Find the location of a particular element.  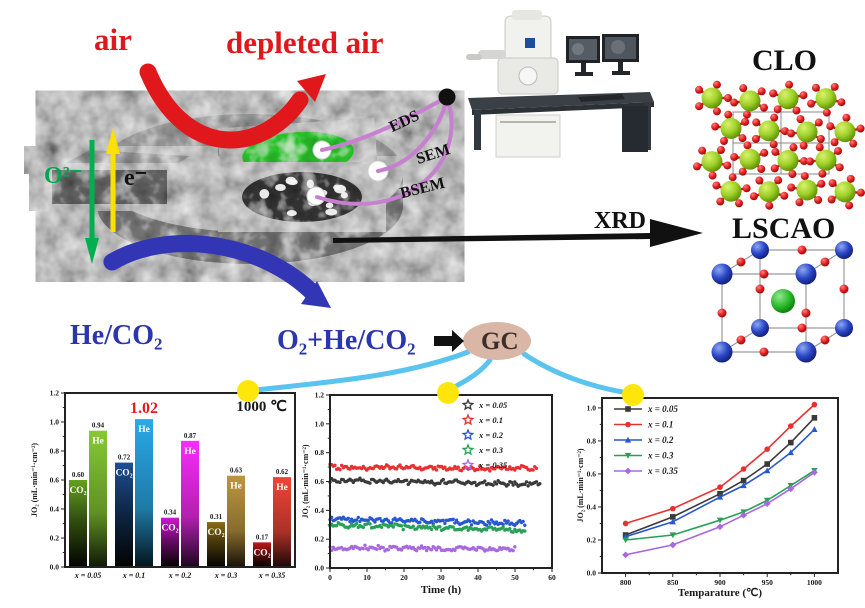

monitor is located at coordinates (620, 48).